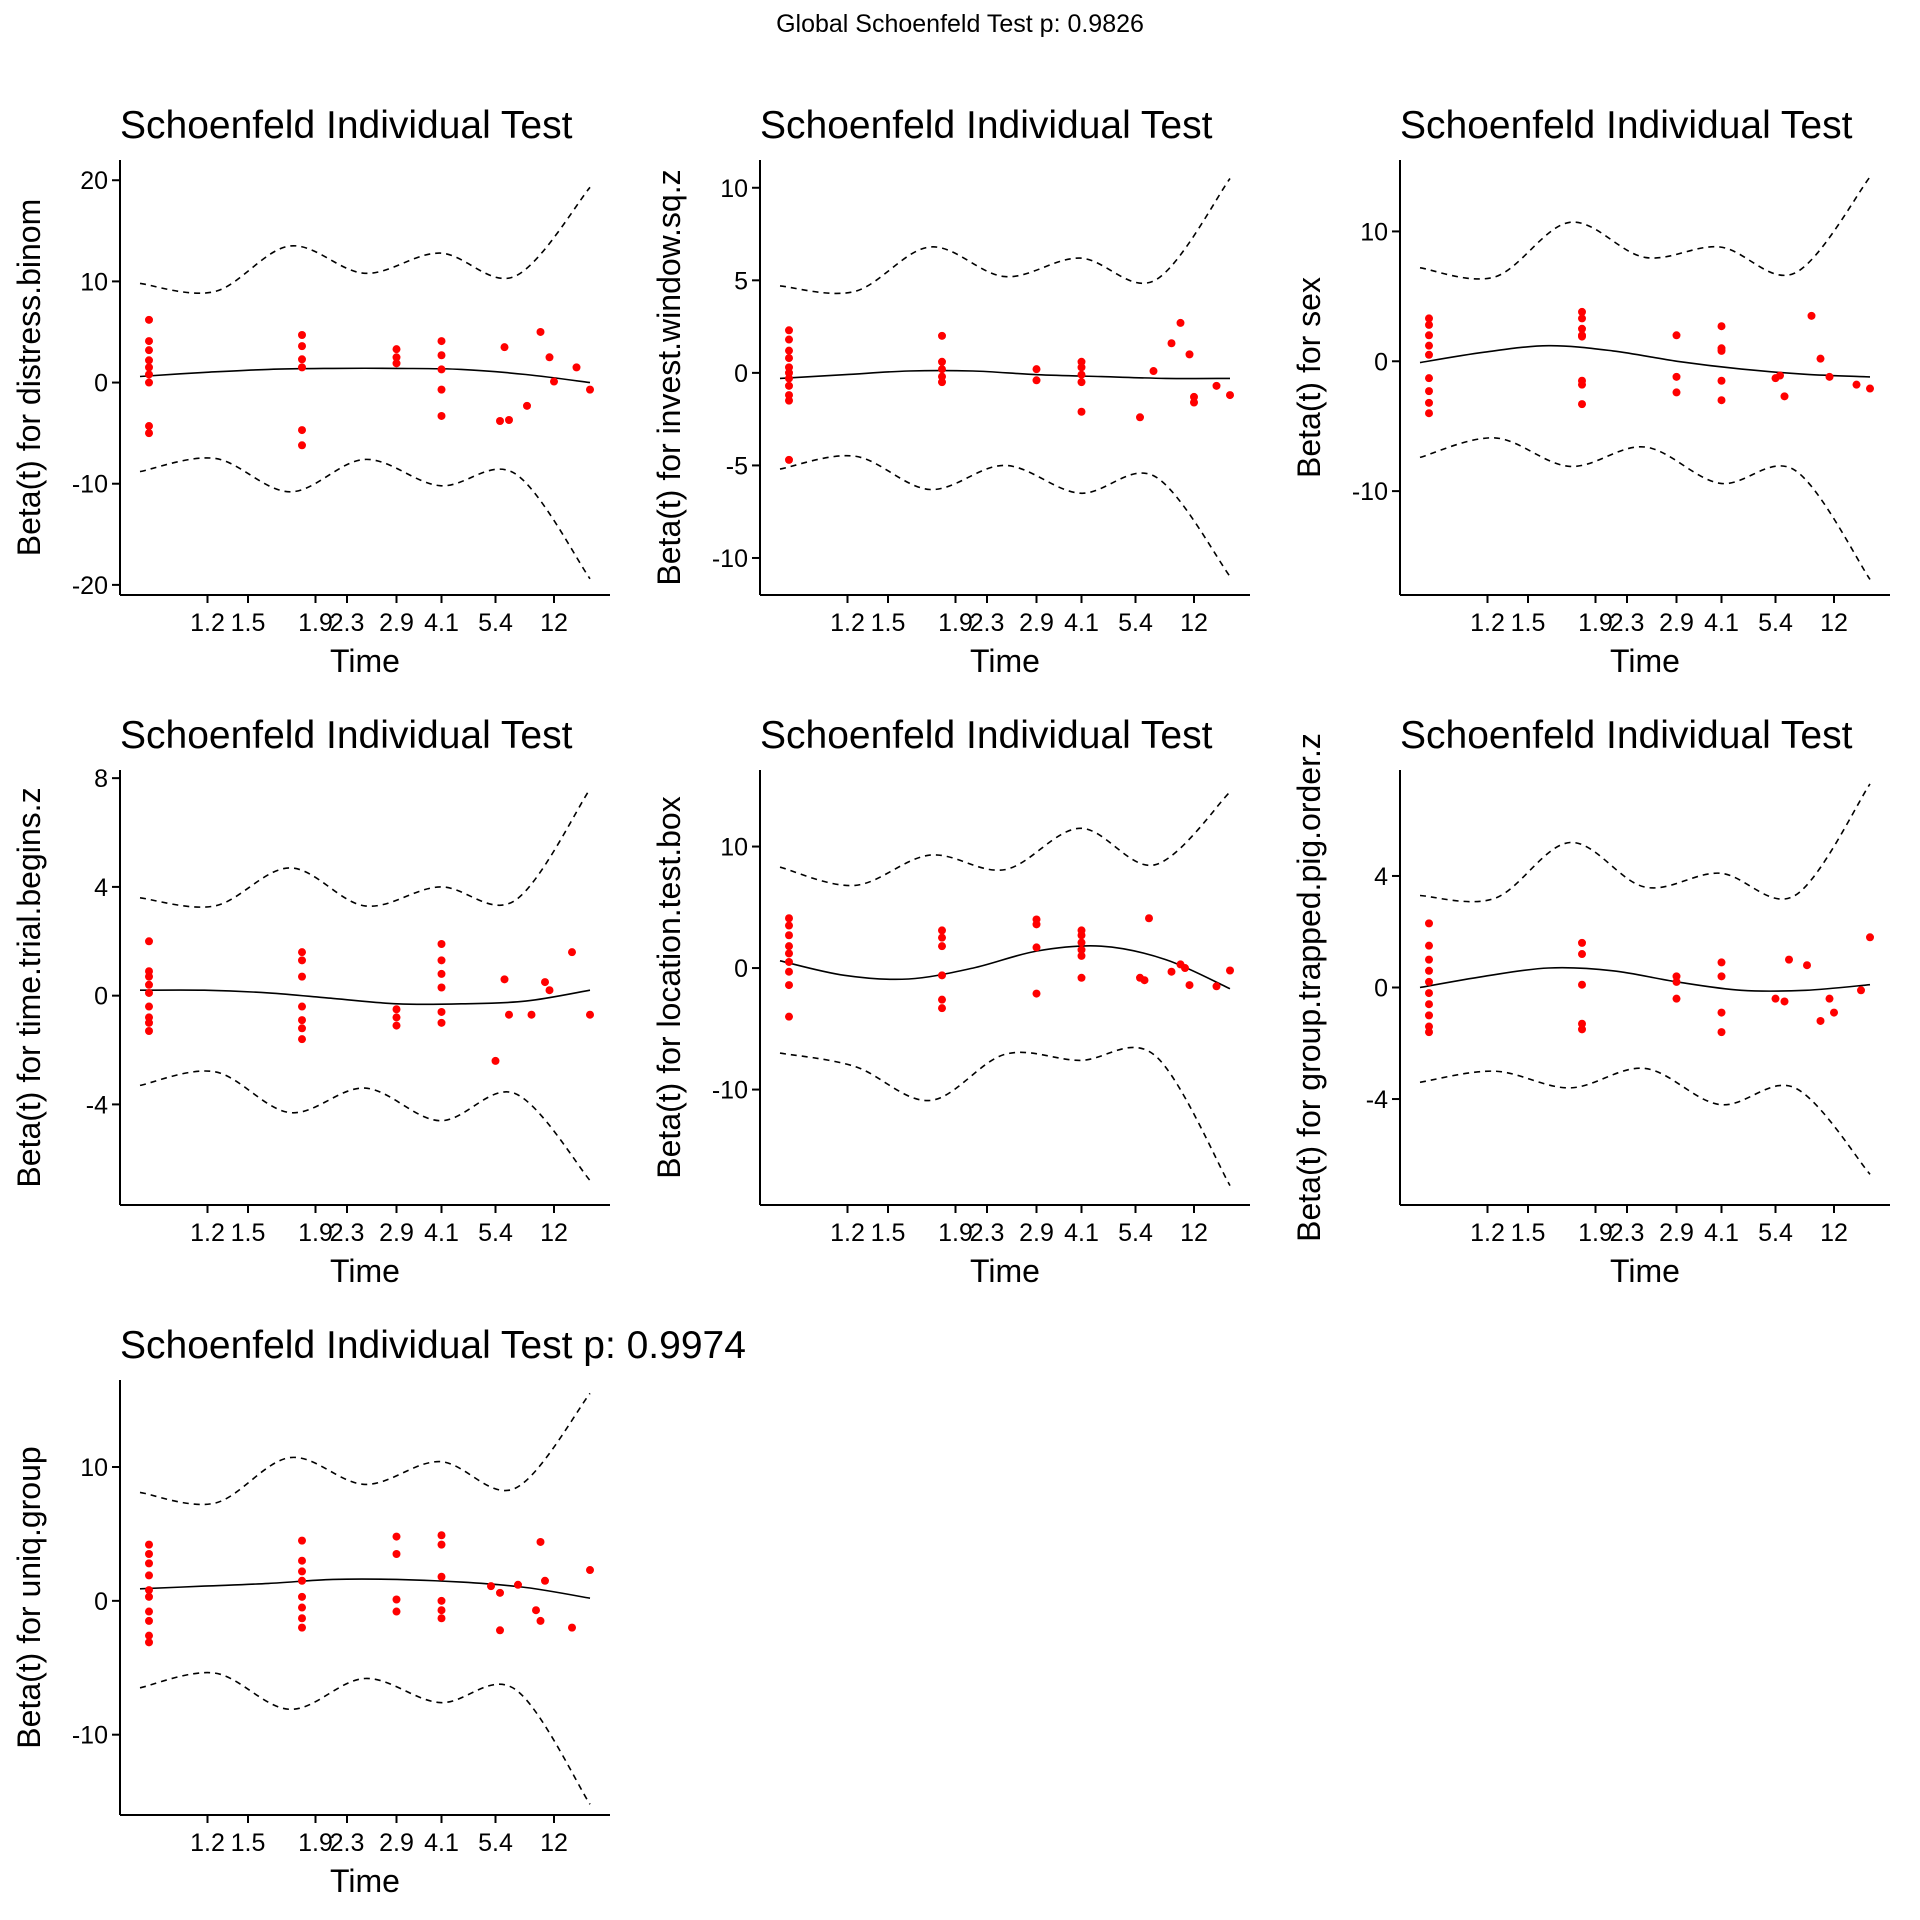 This screenshot has height=1920, width=1920. Describe the element at coordinates (986, 735) in the screenshot. I see `panel-title: Schoenfeld Individual Test` at that location.